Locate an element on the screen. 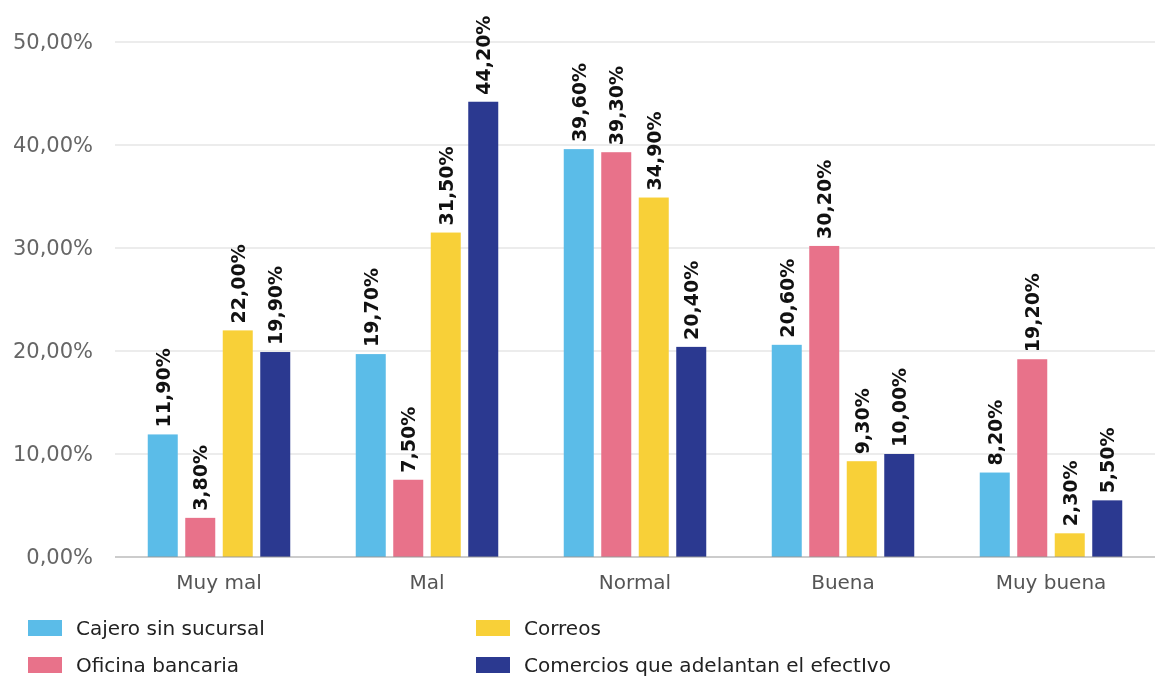 This screenshot has height=684, width=1165. data-label: 7,50% is located at coordinates (408, 439).